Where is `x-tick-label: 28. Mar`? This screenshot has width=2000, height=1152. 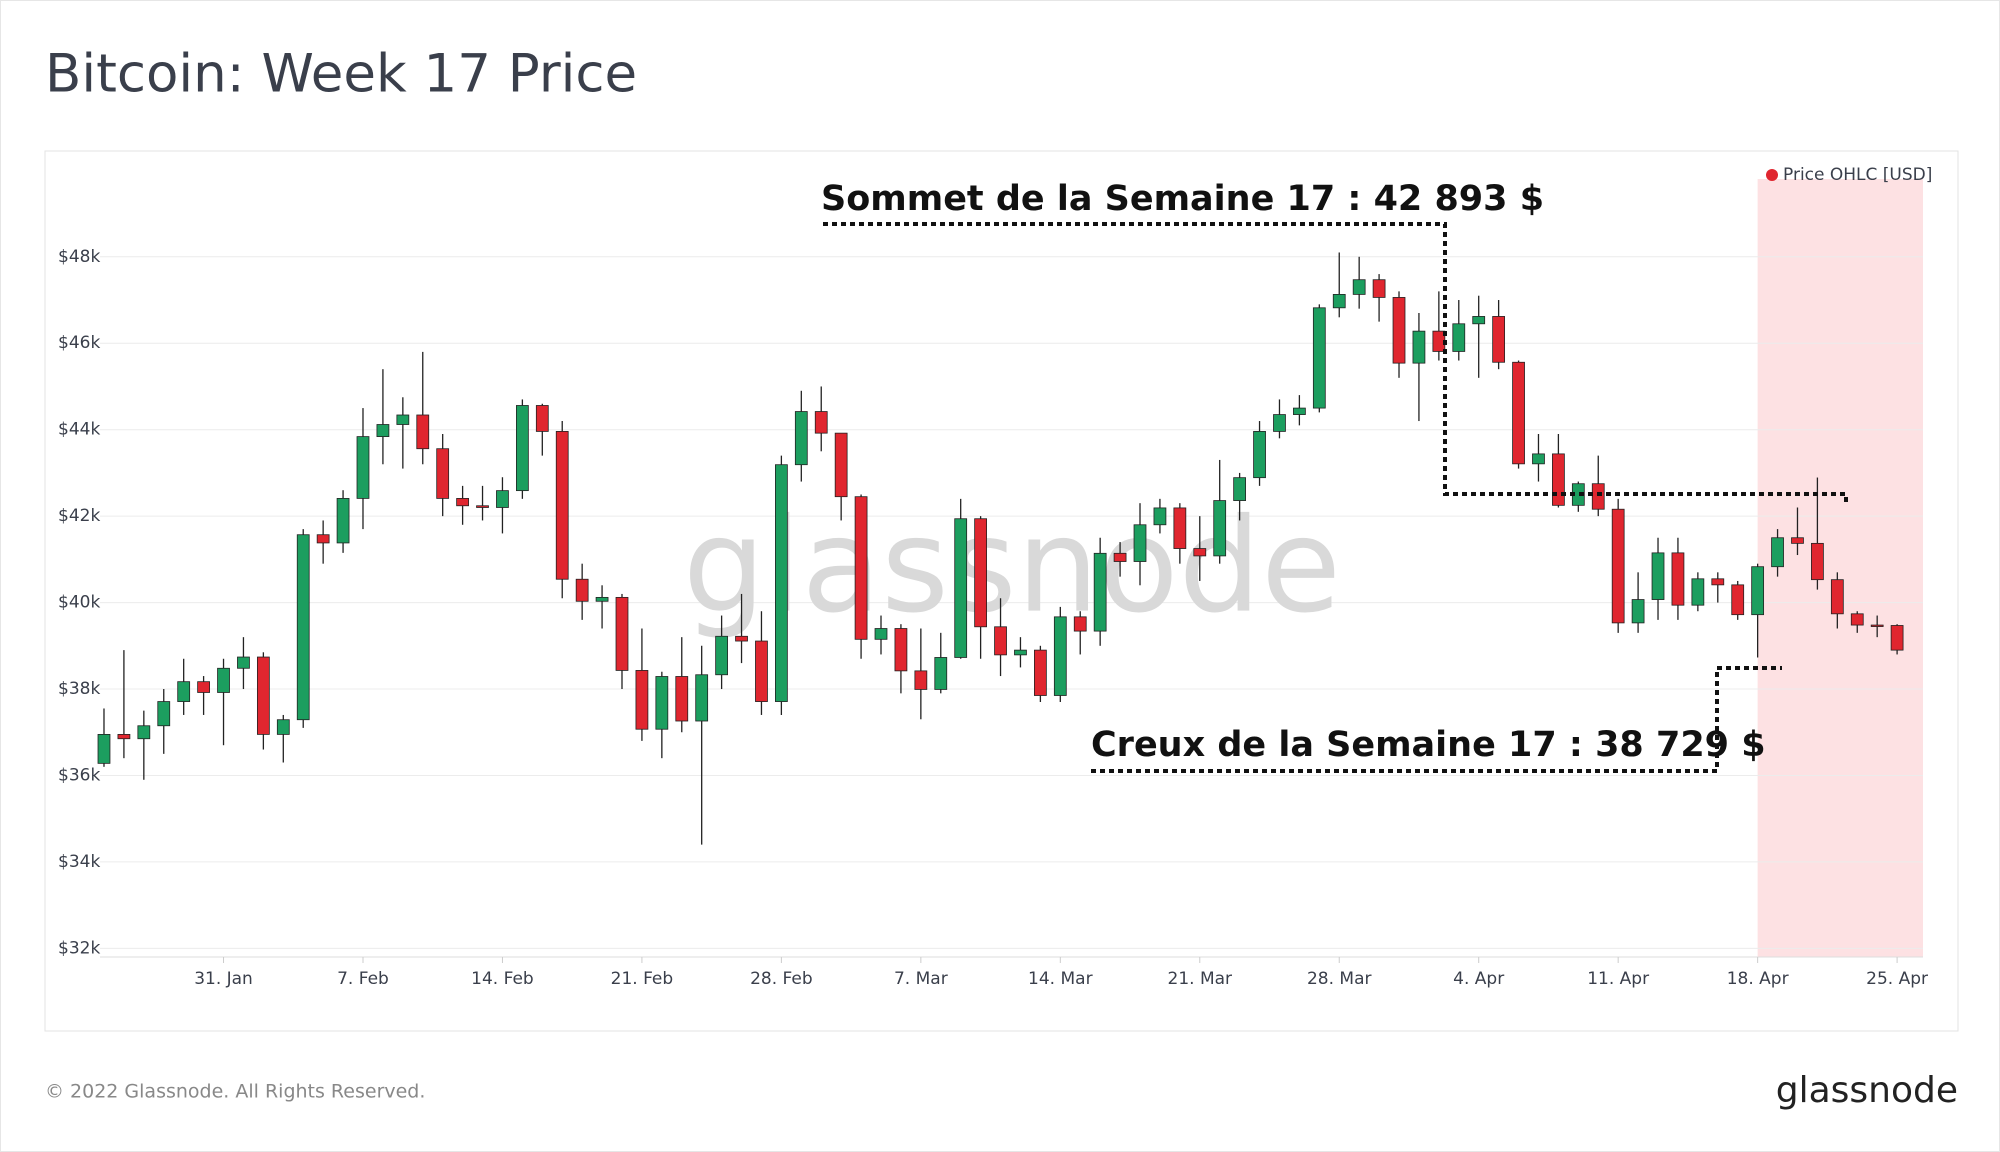 x-tick-label: 28. Mar is located at coordinates (1339, 979).